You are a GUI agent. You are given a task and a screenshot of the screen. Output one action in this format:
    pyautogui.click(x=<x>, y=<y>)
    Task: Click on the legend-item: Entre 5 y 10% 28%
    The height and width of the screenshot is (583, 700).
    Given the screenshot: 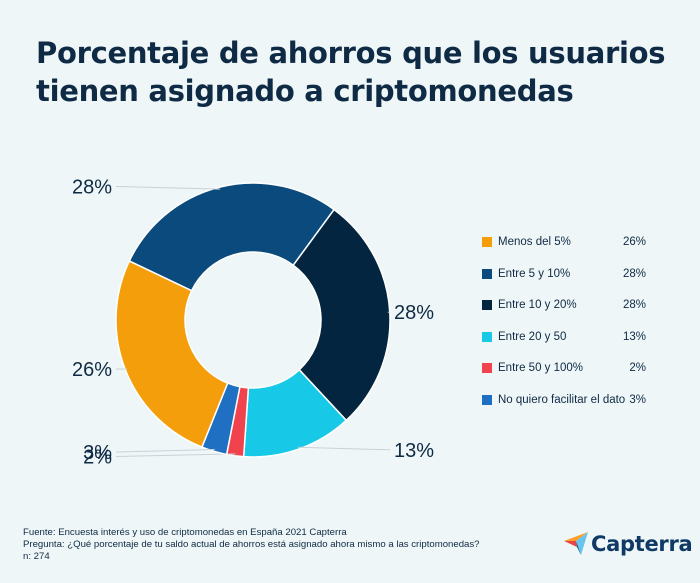 What is the action you would take?
    pyautogui.click(x=577, y=274)
    